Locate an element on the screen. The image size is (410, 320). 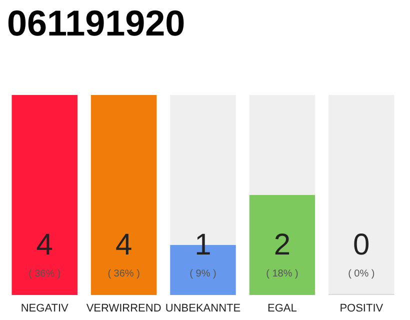
x-tick-label: NEGATIV is located at coordinates (44, 308).